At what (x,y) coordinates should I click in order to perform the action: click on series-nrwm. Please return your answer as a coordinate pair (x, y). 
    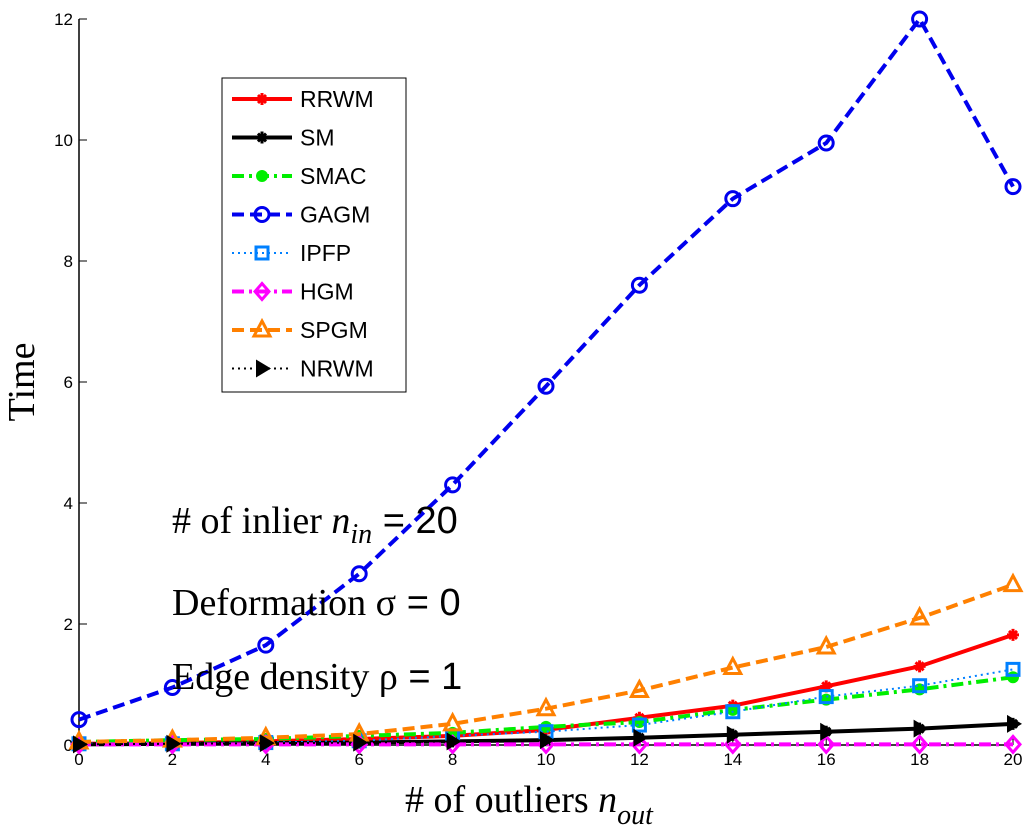
    Looking at the image, I should click on (547, 734).